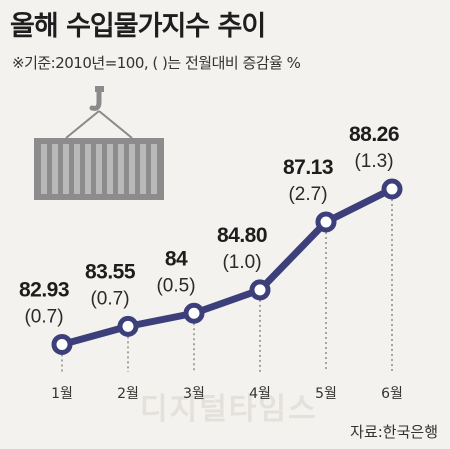 The image size is (450, 449). Describe the element at coordinates (308, 167) in the screenshot. I see `value-label: 87.13` at that location.